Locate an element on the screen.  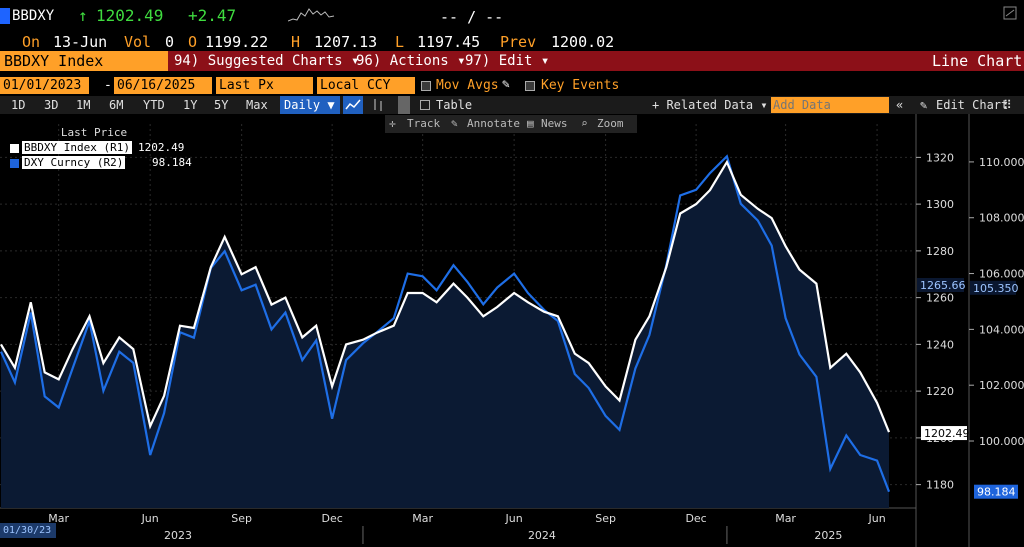
legend-value-dxy: 98.184 is located at coordinates (172, 162).